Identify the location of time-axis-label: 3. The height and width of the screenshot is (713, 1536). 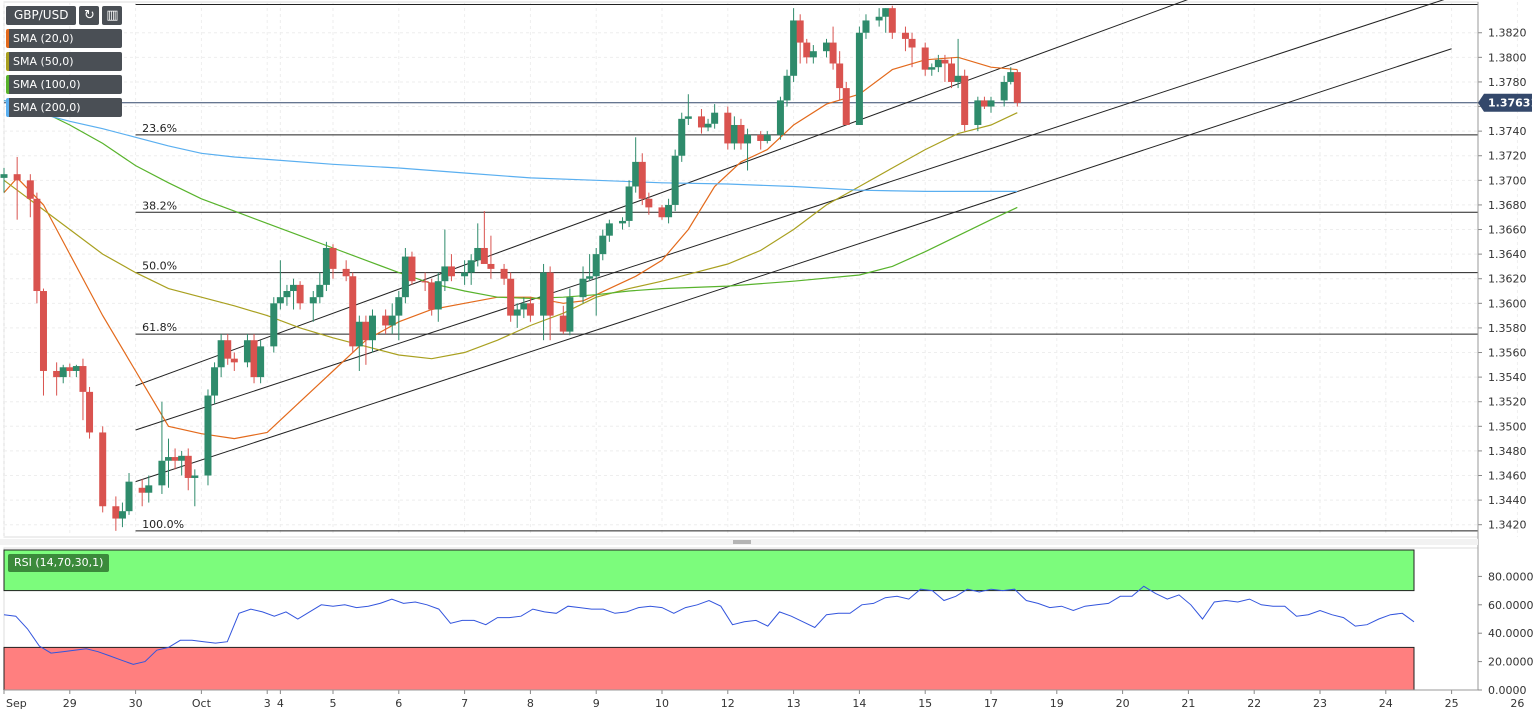
(267, 703).